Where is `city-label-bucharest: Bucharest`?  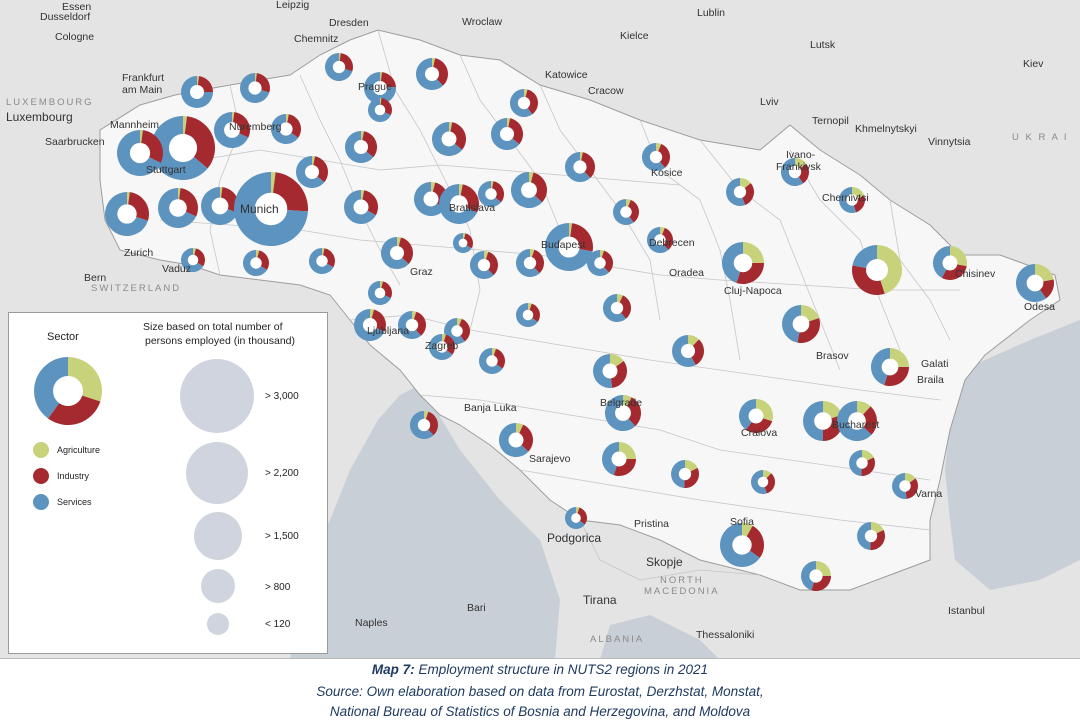
city-label-bucharest: Bucharest is located at coordinates (856, 425).